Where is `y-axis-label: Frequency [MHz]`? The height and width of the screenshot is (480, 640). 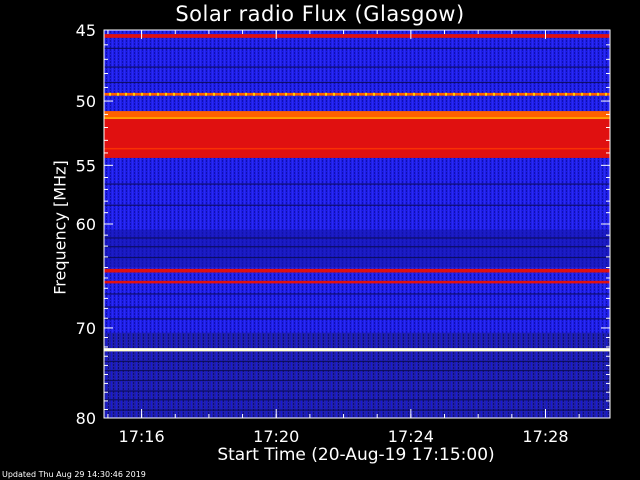 y-axis-label: Frequency [MHz] is located at coordinates (60, 227).